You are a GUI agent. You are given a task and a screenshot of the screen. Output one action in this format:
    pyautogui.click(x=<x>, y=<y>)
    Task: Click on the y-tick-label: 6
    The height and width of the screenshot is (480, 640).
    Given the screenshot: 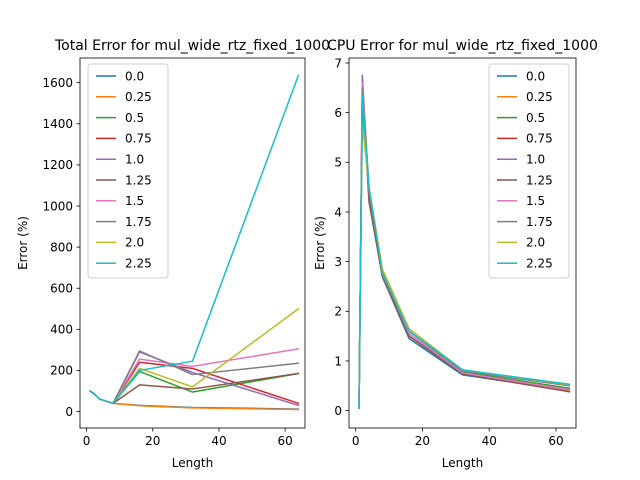 What is the action you would take?
    pyautogui.click(x=338, y=113)
    